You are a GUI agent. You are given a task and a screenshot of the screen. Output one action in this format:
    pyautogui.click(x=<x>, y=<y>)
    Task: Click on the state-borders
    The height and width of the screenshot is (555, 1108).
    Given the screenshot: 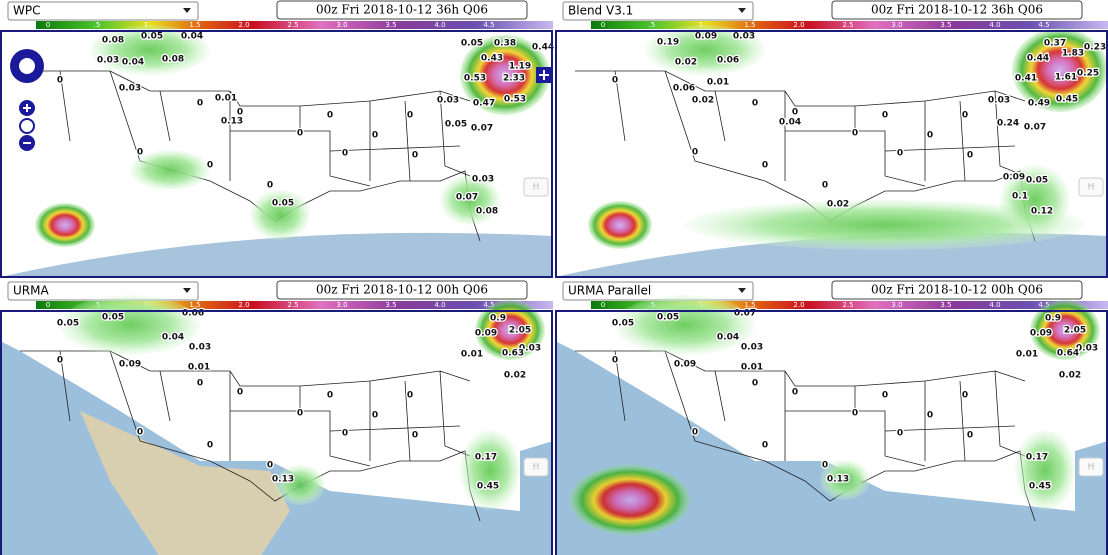 What is the action you would take?
    pyautogui.click(x=805, y=156)
    